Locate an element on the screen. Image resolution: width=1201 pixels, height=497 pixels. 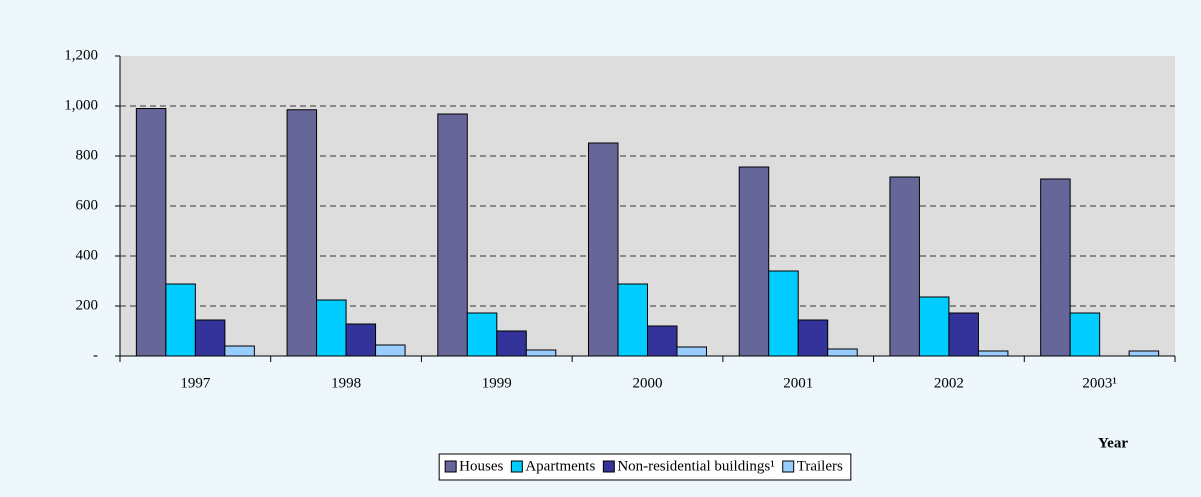
x-tick-label: 2002 is located at coordinates (949, 383).